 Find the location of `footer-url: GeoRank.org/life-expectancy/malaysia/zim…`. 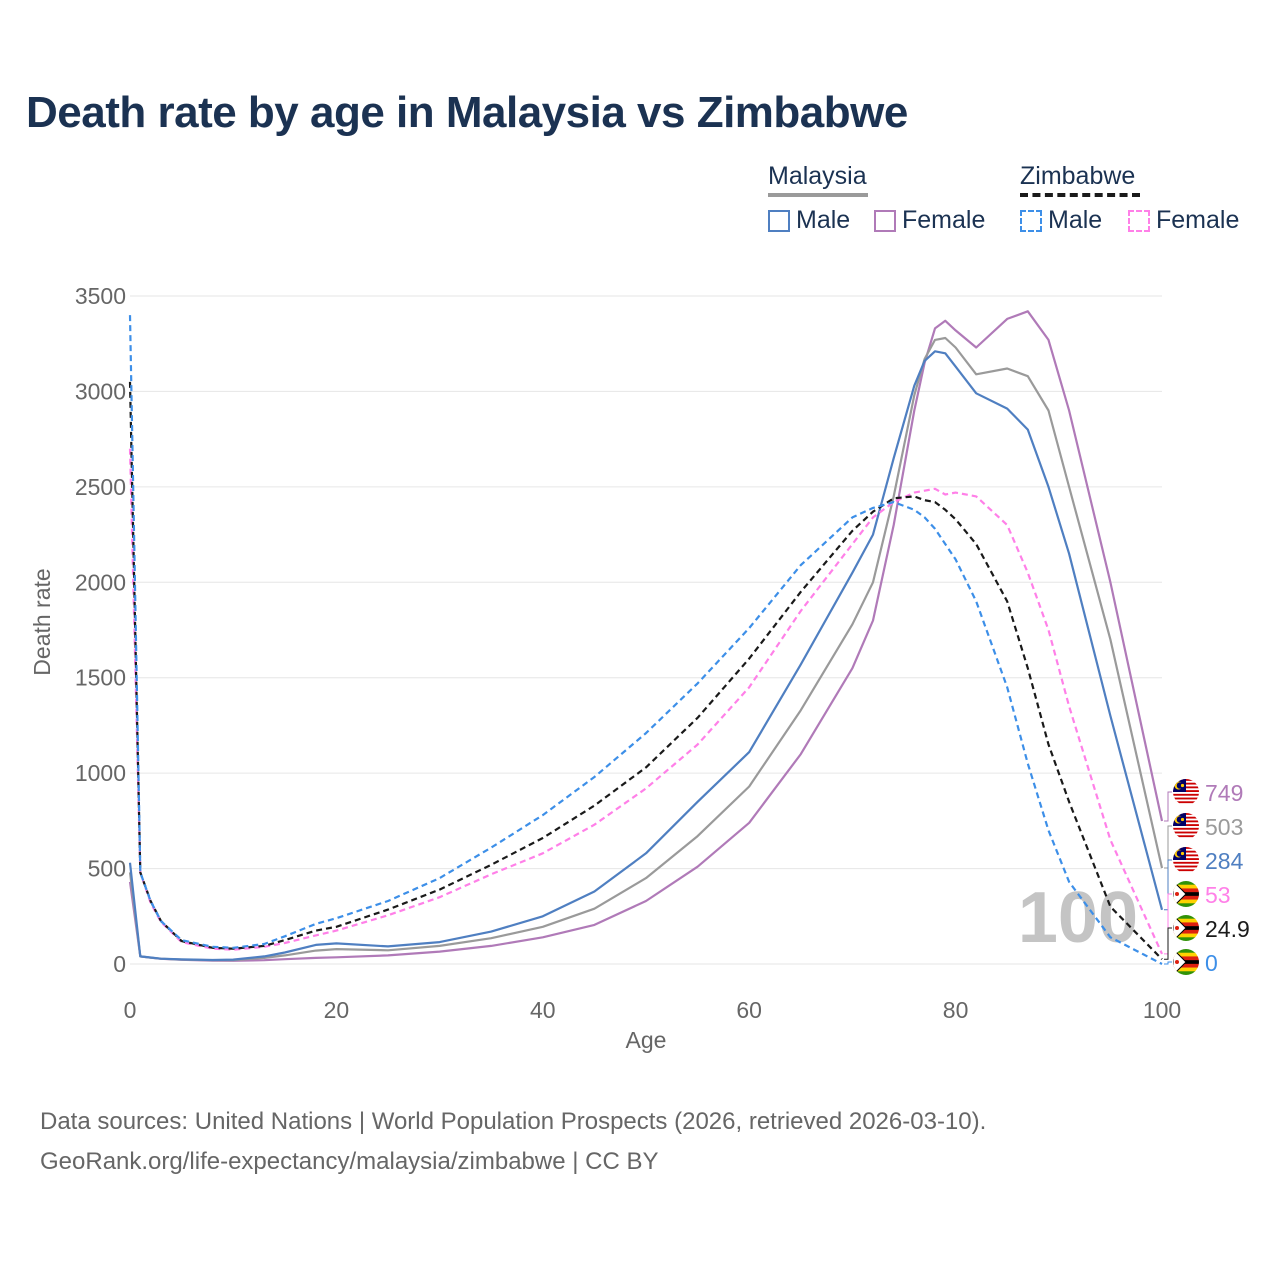

footer-url: GeoRank.org/life-expectancy/malaysia/zim… is located at coordinates (349, 1161).